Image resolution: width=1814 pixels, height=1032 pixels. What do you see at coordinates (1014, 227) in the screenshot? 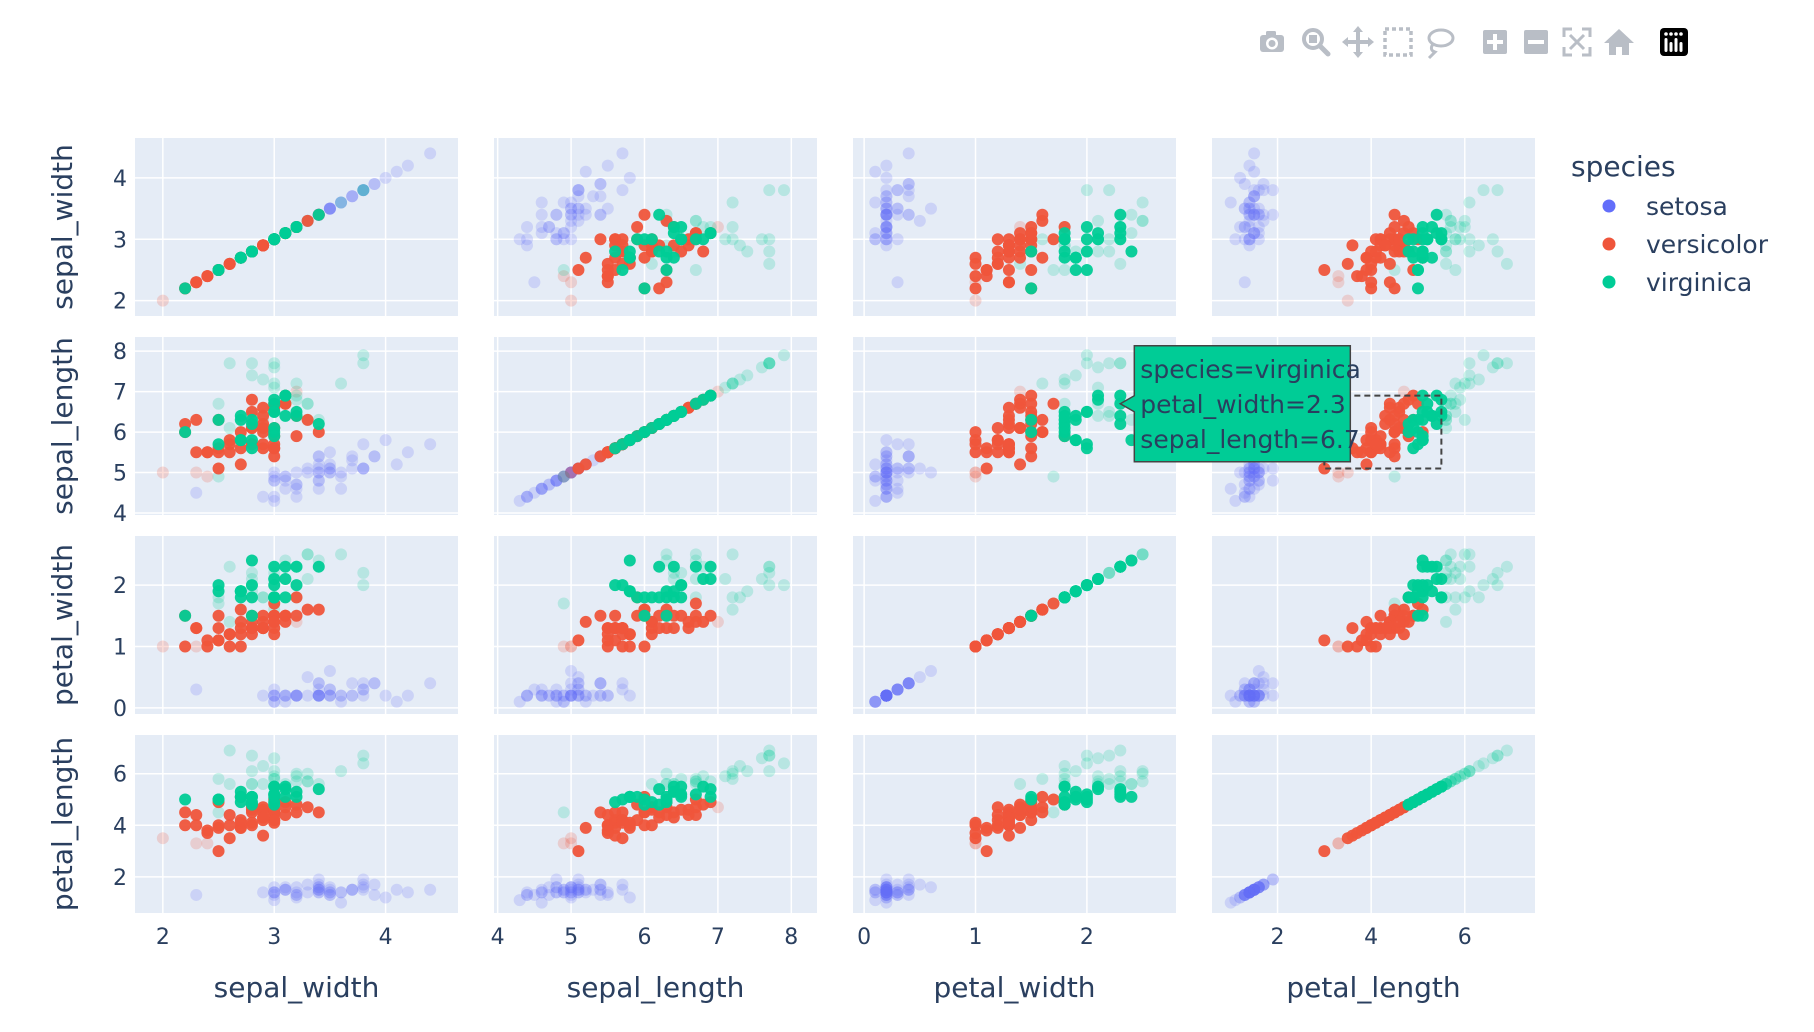
I see `subplot-sepal_width-vs-petal_width` at bounding box center [1014, 227].